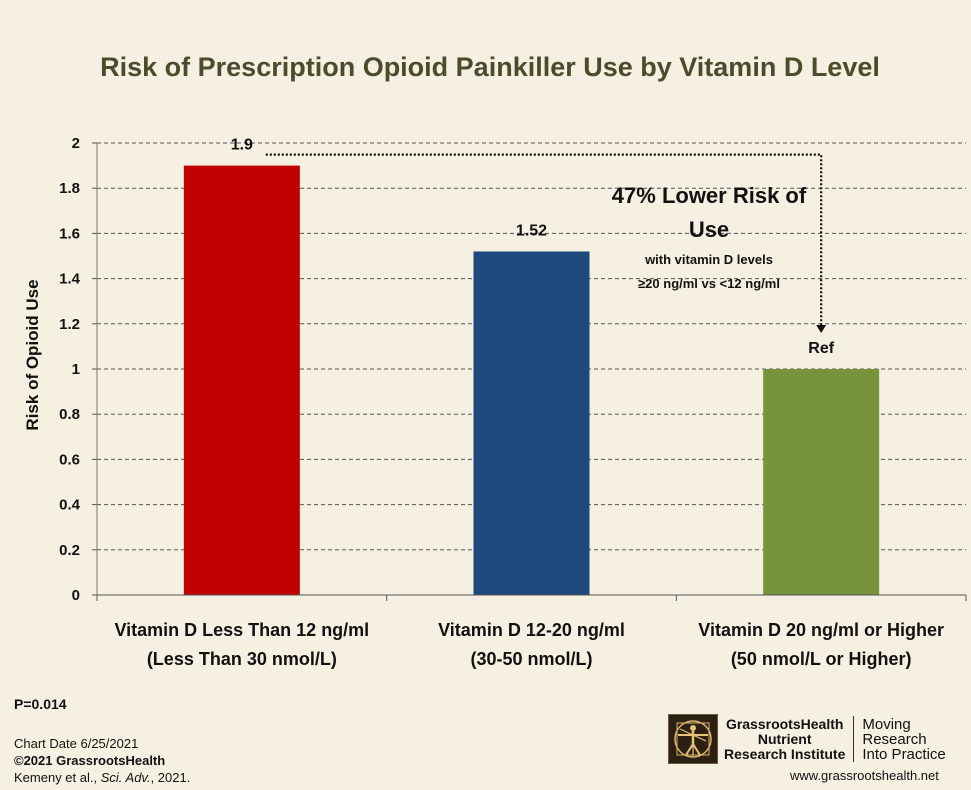  Describe the element at coordinates (531, 597) in the screenshot. I see `x-axis` at that location.